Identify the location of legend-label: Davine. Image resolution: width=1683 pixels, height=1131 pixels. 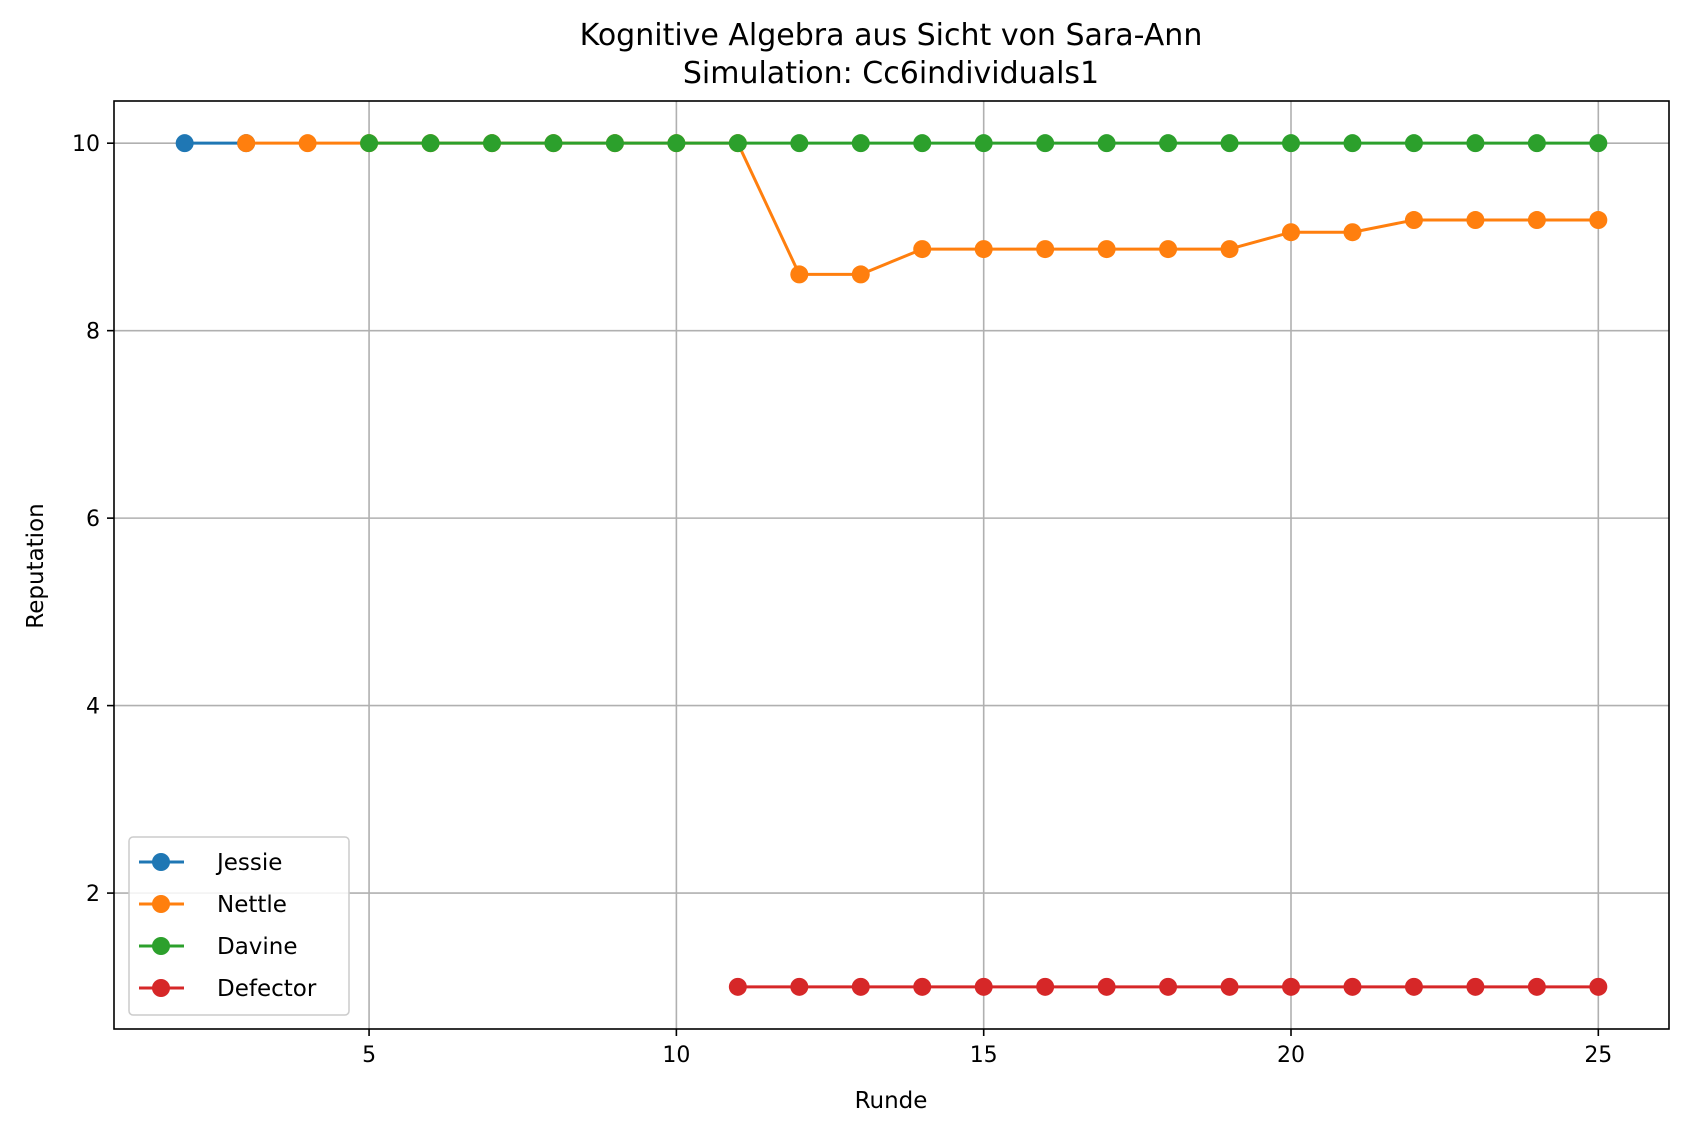
(257, 947).